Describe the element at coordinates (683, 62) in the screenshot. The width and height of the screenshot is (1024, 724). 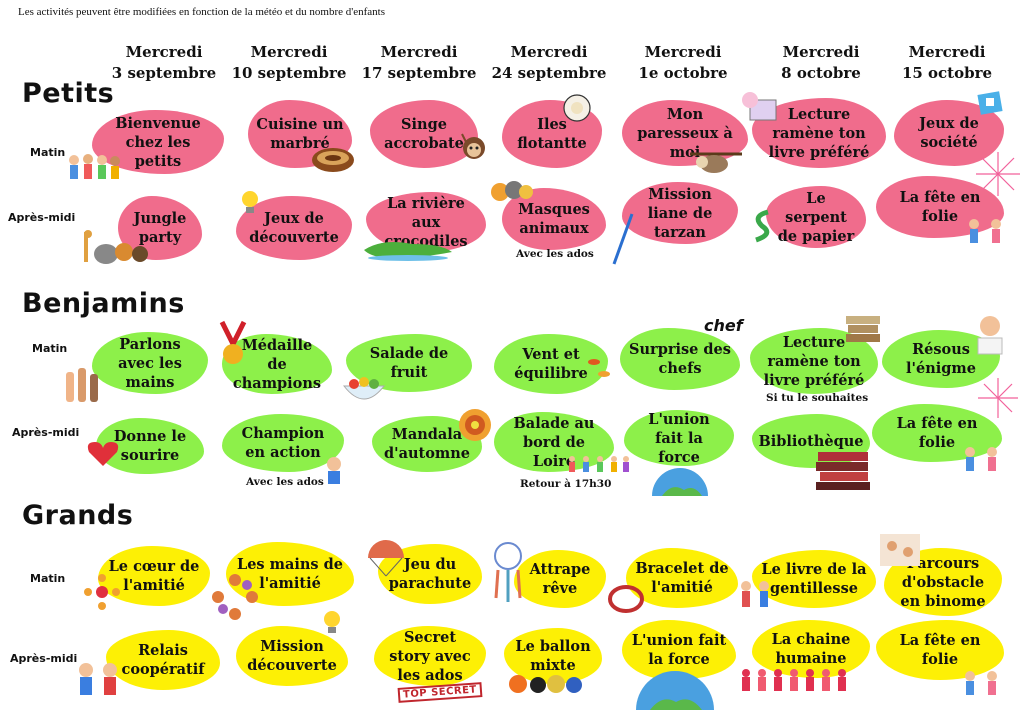
I see `date-header-5: Mercredi 1e octobre` at that location.